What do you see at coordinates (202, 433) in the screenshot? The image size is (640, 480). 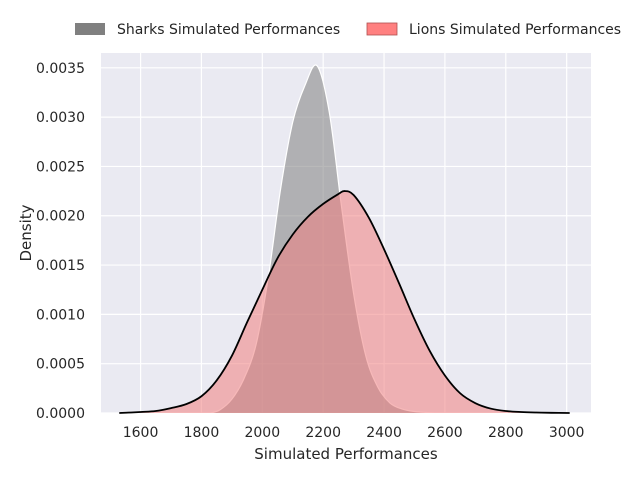 I see `x-tick-label: 1800` at bounding box center [202, 433].